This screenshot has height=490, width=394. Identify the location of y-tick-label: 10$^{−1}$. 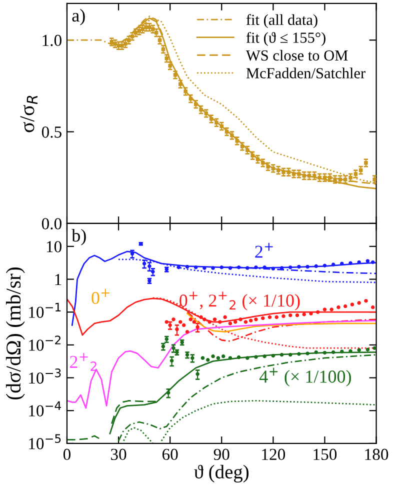
(45, 310).